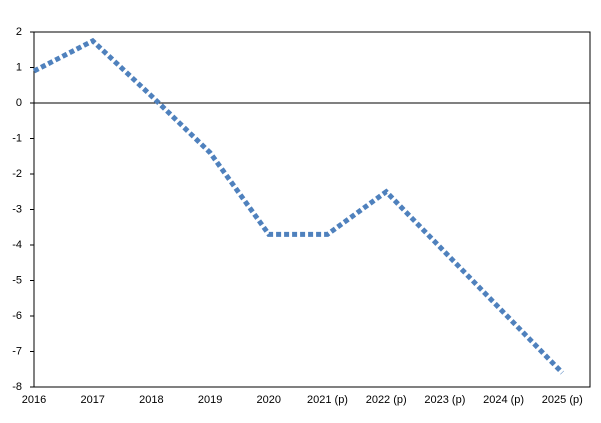 This screenshot has height=423, width=601. What do you see at coordinates (151, 400) in the screenshot?
I see `x-tick-label: 2018` at bounding box center [151, 400].